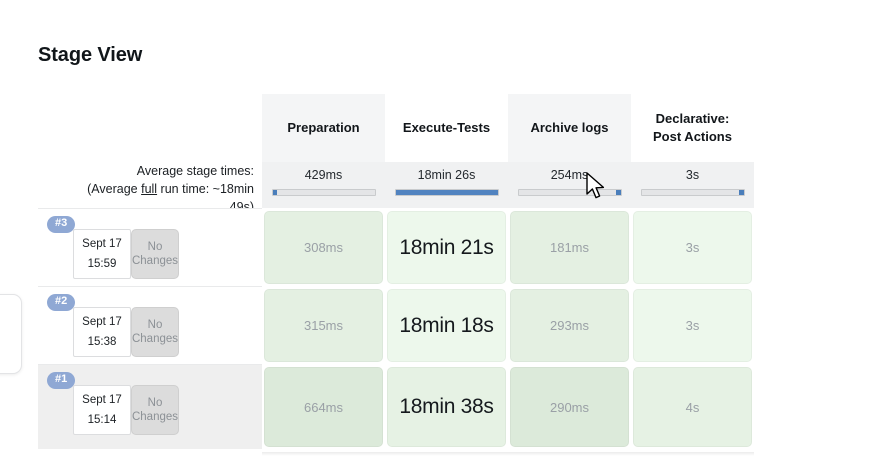 The height and width of the screenshot is (468, 884). What do you see at coordinates (692, 407) in the screenshot?
I see `stage-cell: 4s` at bounding box center [692, 407].